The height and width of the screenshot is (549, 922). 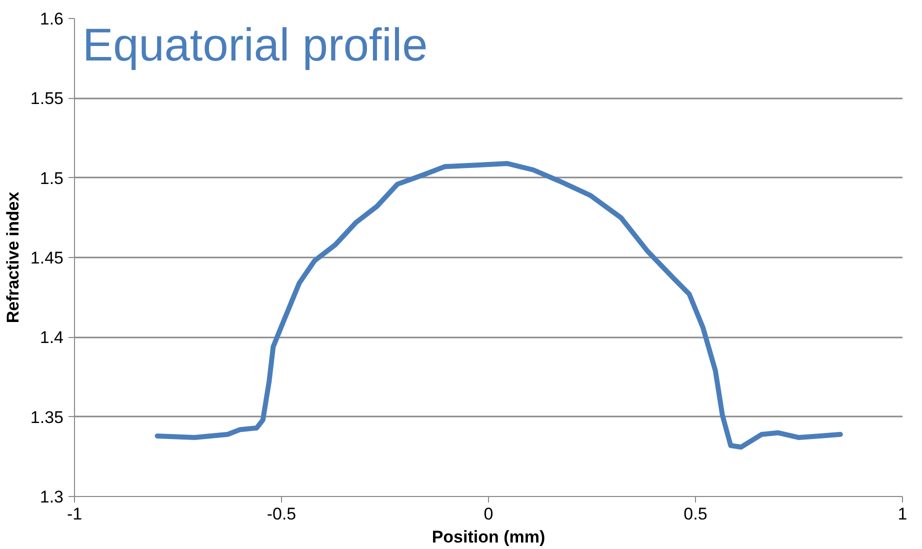 What do you see at coordinates (696, 514) in the screenshot?
I see `x-tick-label: 0.5` at bounding box center [696, 514].